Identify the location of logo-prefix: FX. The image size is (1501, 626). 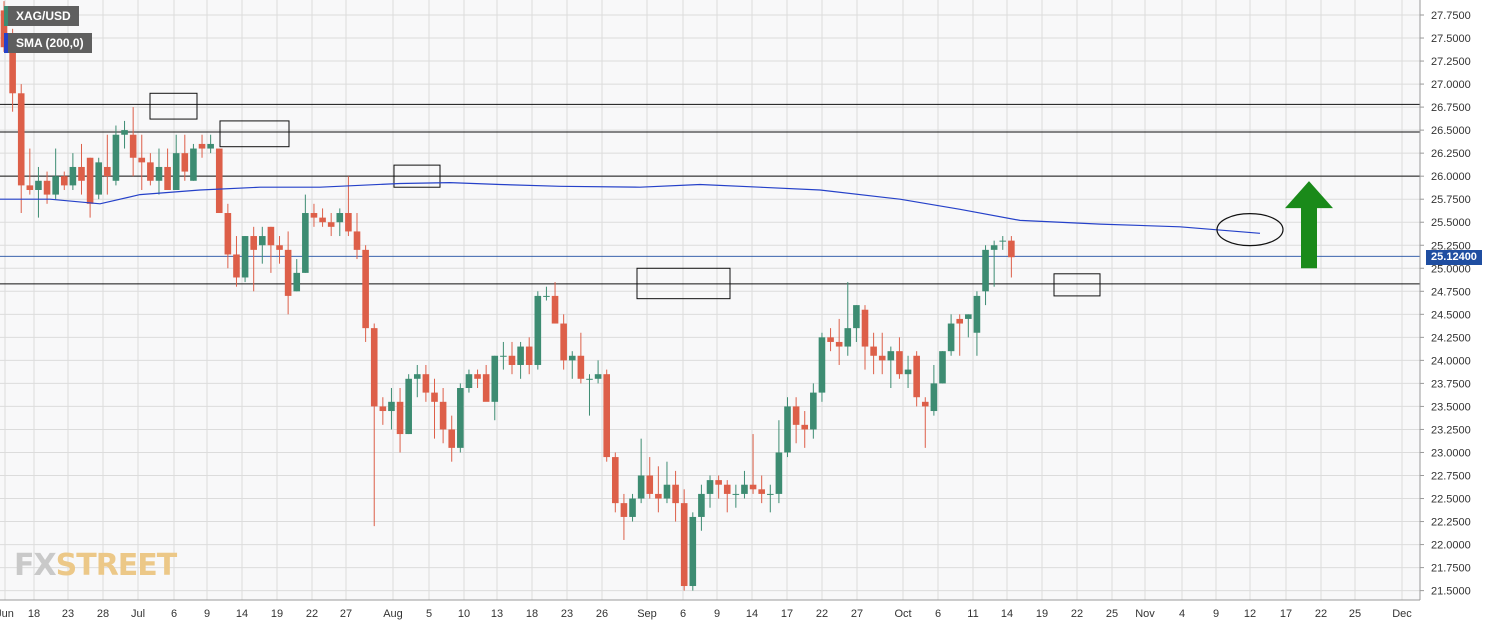
(35, 565).